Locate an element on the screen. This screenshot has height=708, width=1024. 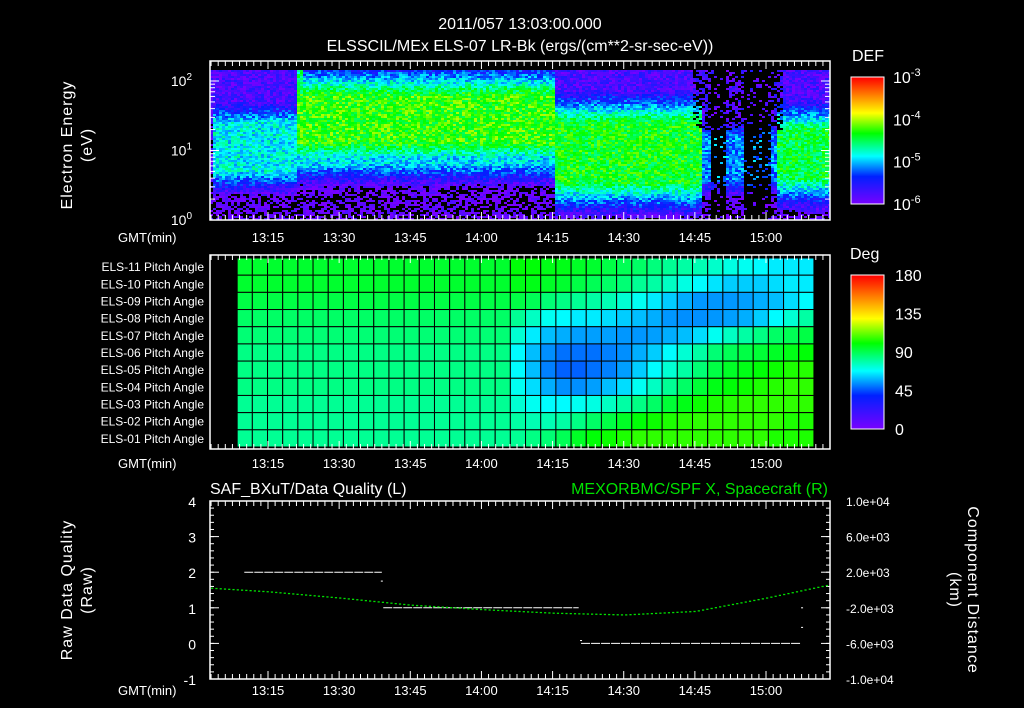
pitch-angle-row-label: ELS-03 Pitch Angle is located at coordinates (153, 405).